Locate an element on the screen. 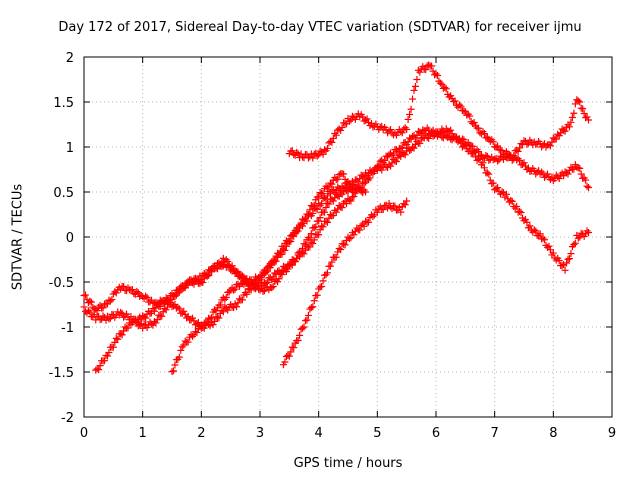 This screenshot has height=480, width=640. y-tick-label: 0 is located at coordinates (70, 238).